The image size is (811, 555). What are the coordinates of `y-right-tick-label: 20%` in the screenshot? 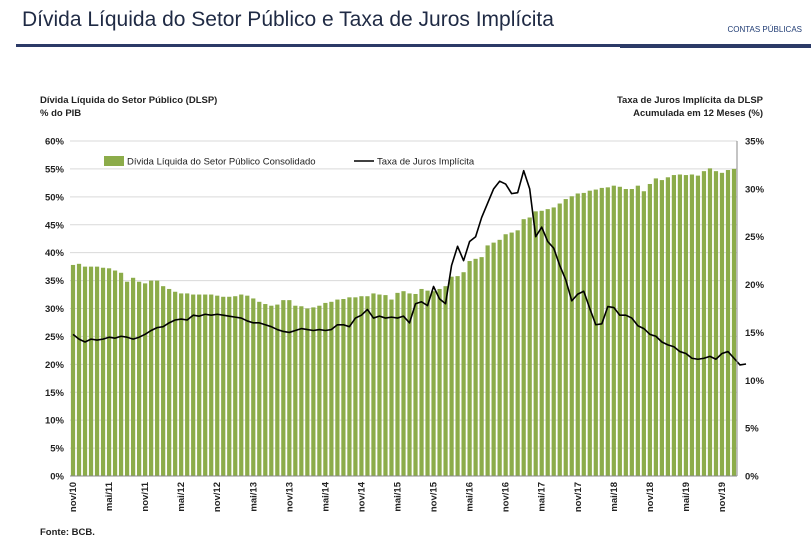 It's located at (755, 285).